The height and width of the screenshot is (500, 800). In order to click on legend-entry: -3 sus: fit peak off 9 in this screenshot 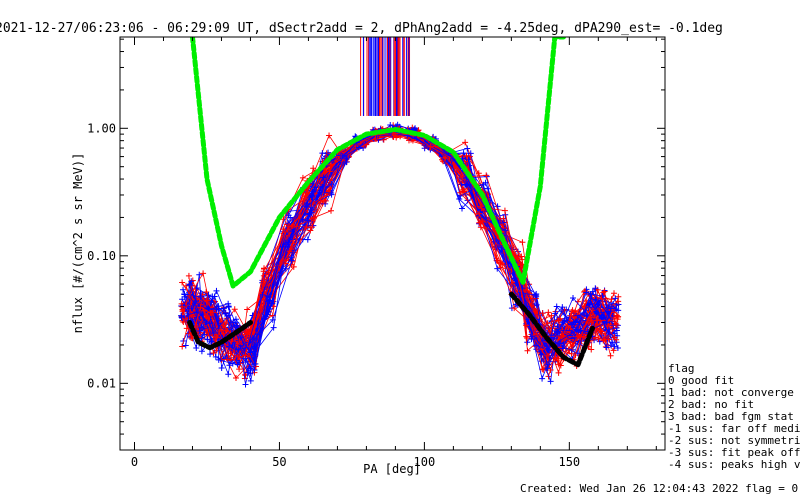, I will do `click(734, 452)`.